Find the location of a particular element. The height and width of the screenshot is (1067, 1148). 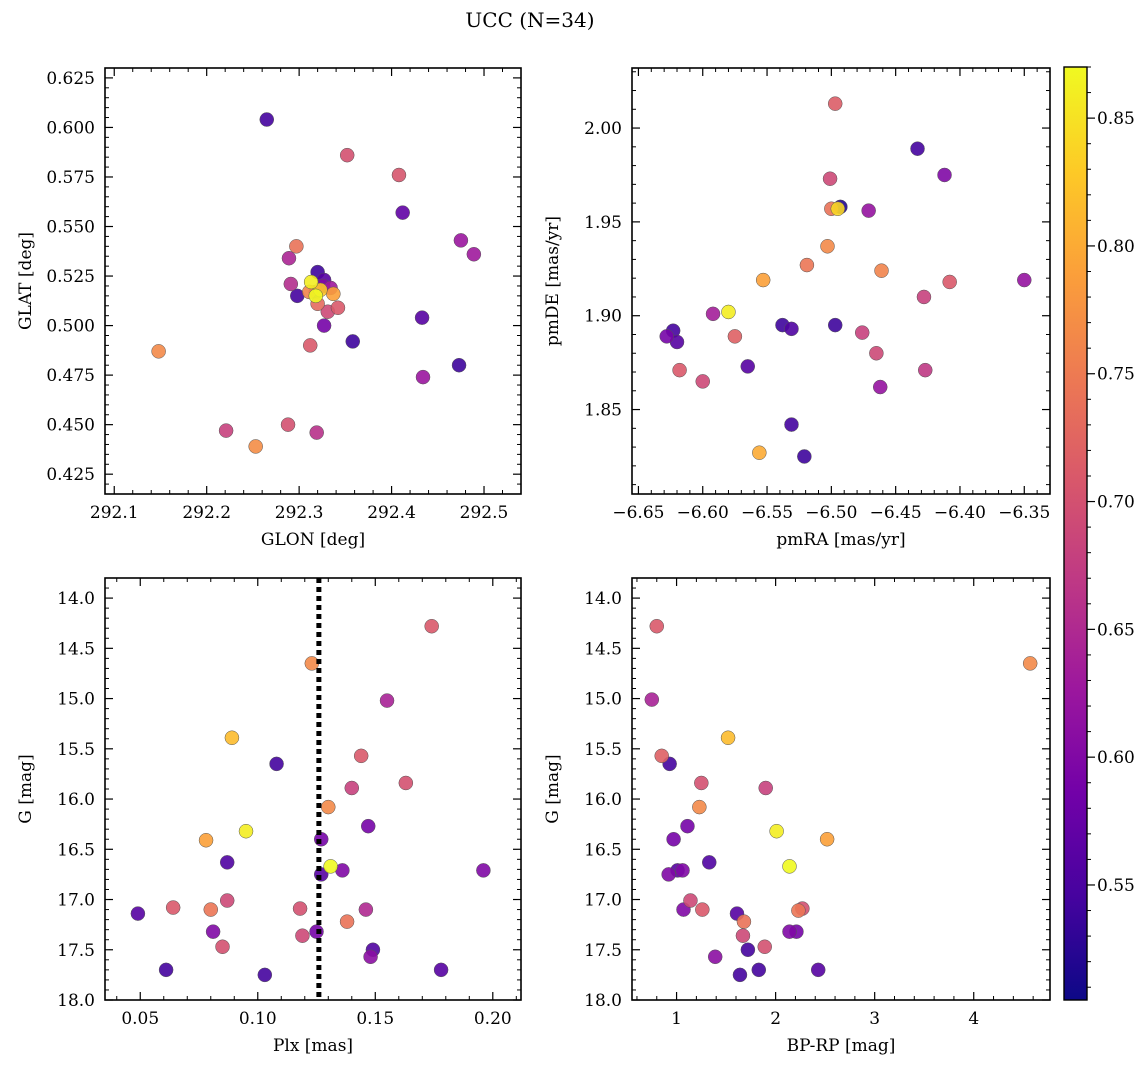

y-tick-label: 0.575 is located at coordinates (70, 178).